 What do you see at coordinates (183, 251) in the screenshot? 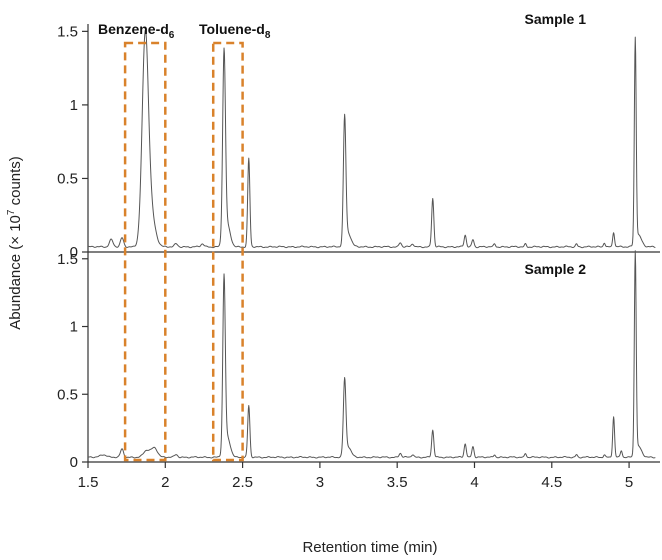
I see `highlight-boxes` at bounding box center [183, 251].